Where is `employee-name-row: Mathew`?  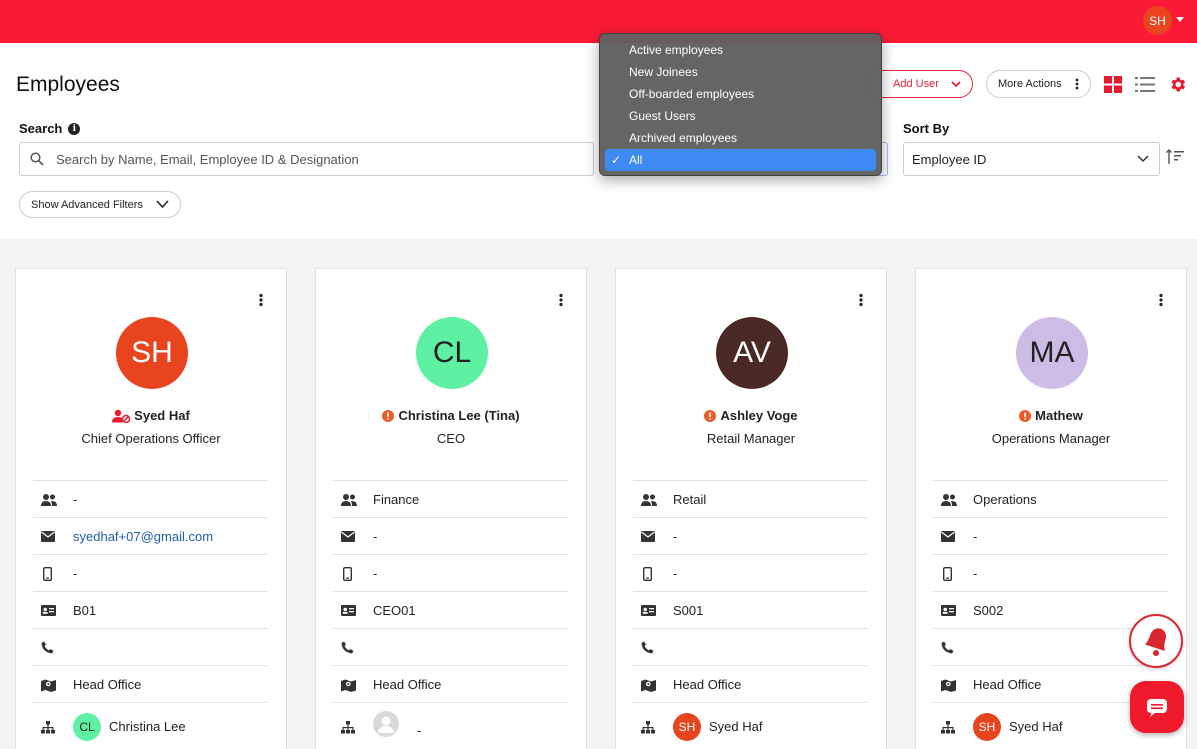
employee-name-row: Mathew is located at coordinates (1051, 415).